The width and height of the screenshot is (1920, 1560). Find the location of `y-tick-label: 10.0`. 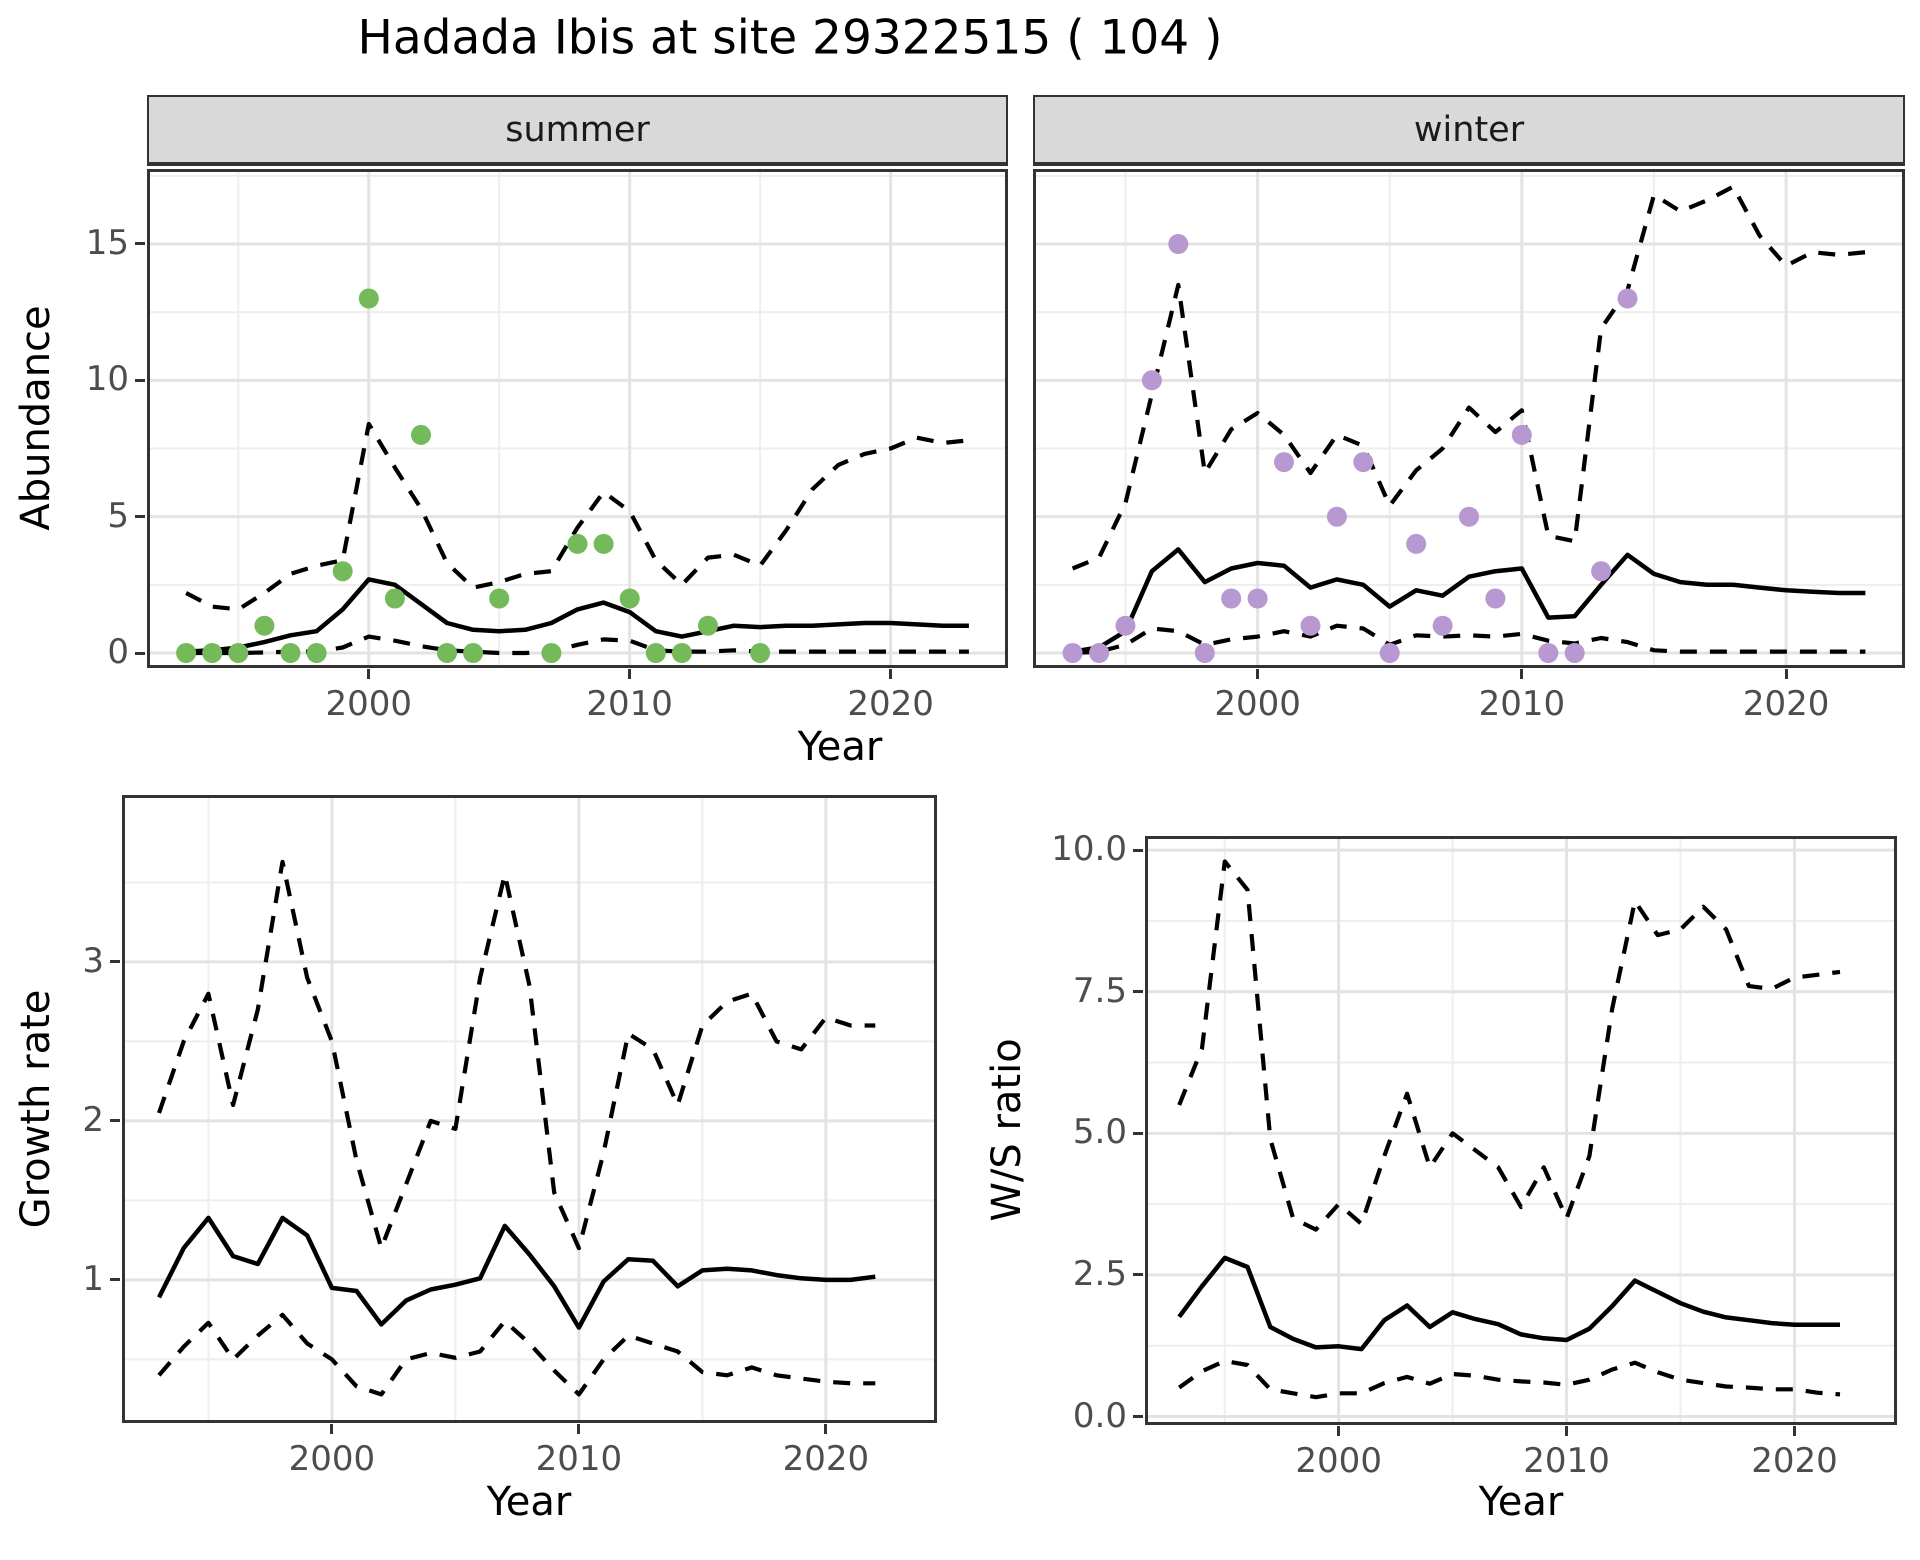

y-tick-label: 10.0 is located at coordinates (1089, 849).